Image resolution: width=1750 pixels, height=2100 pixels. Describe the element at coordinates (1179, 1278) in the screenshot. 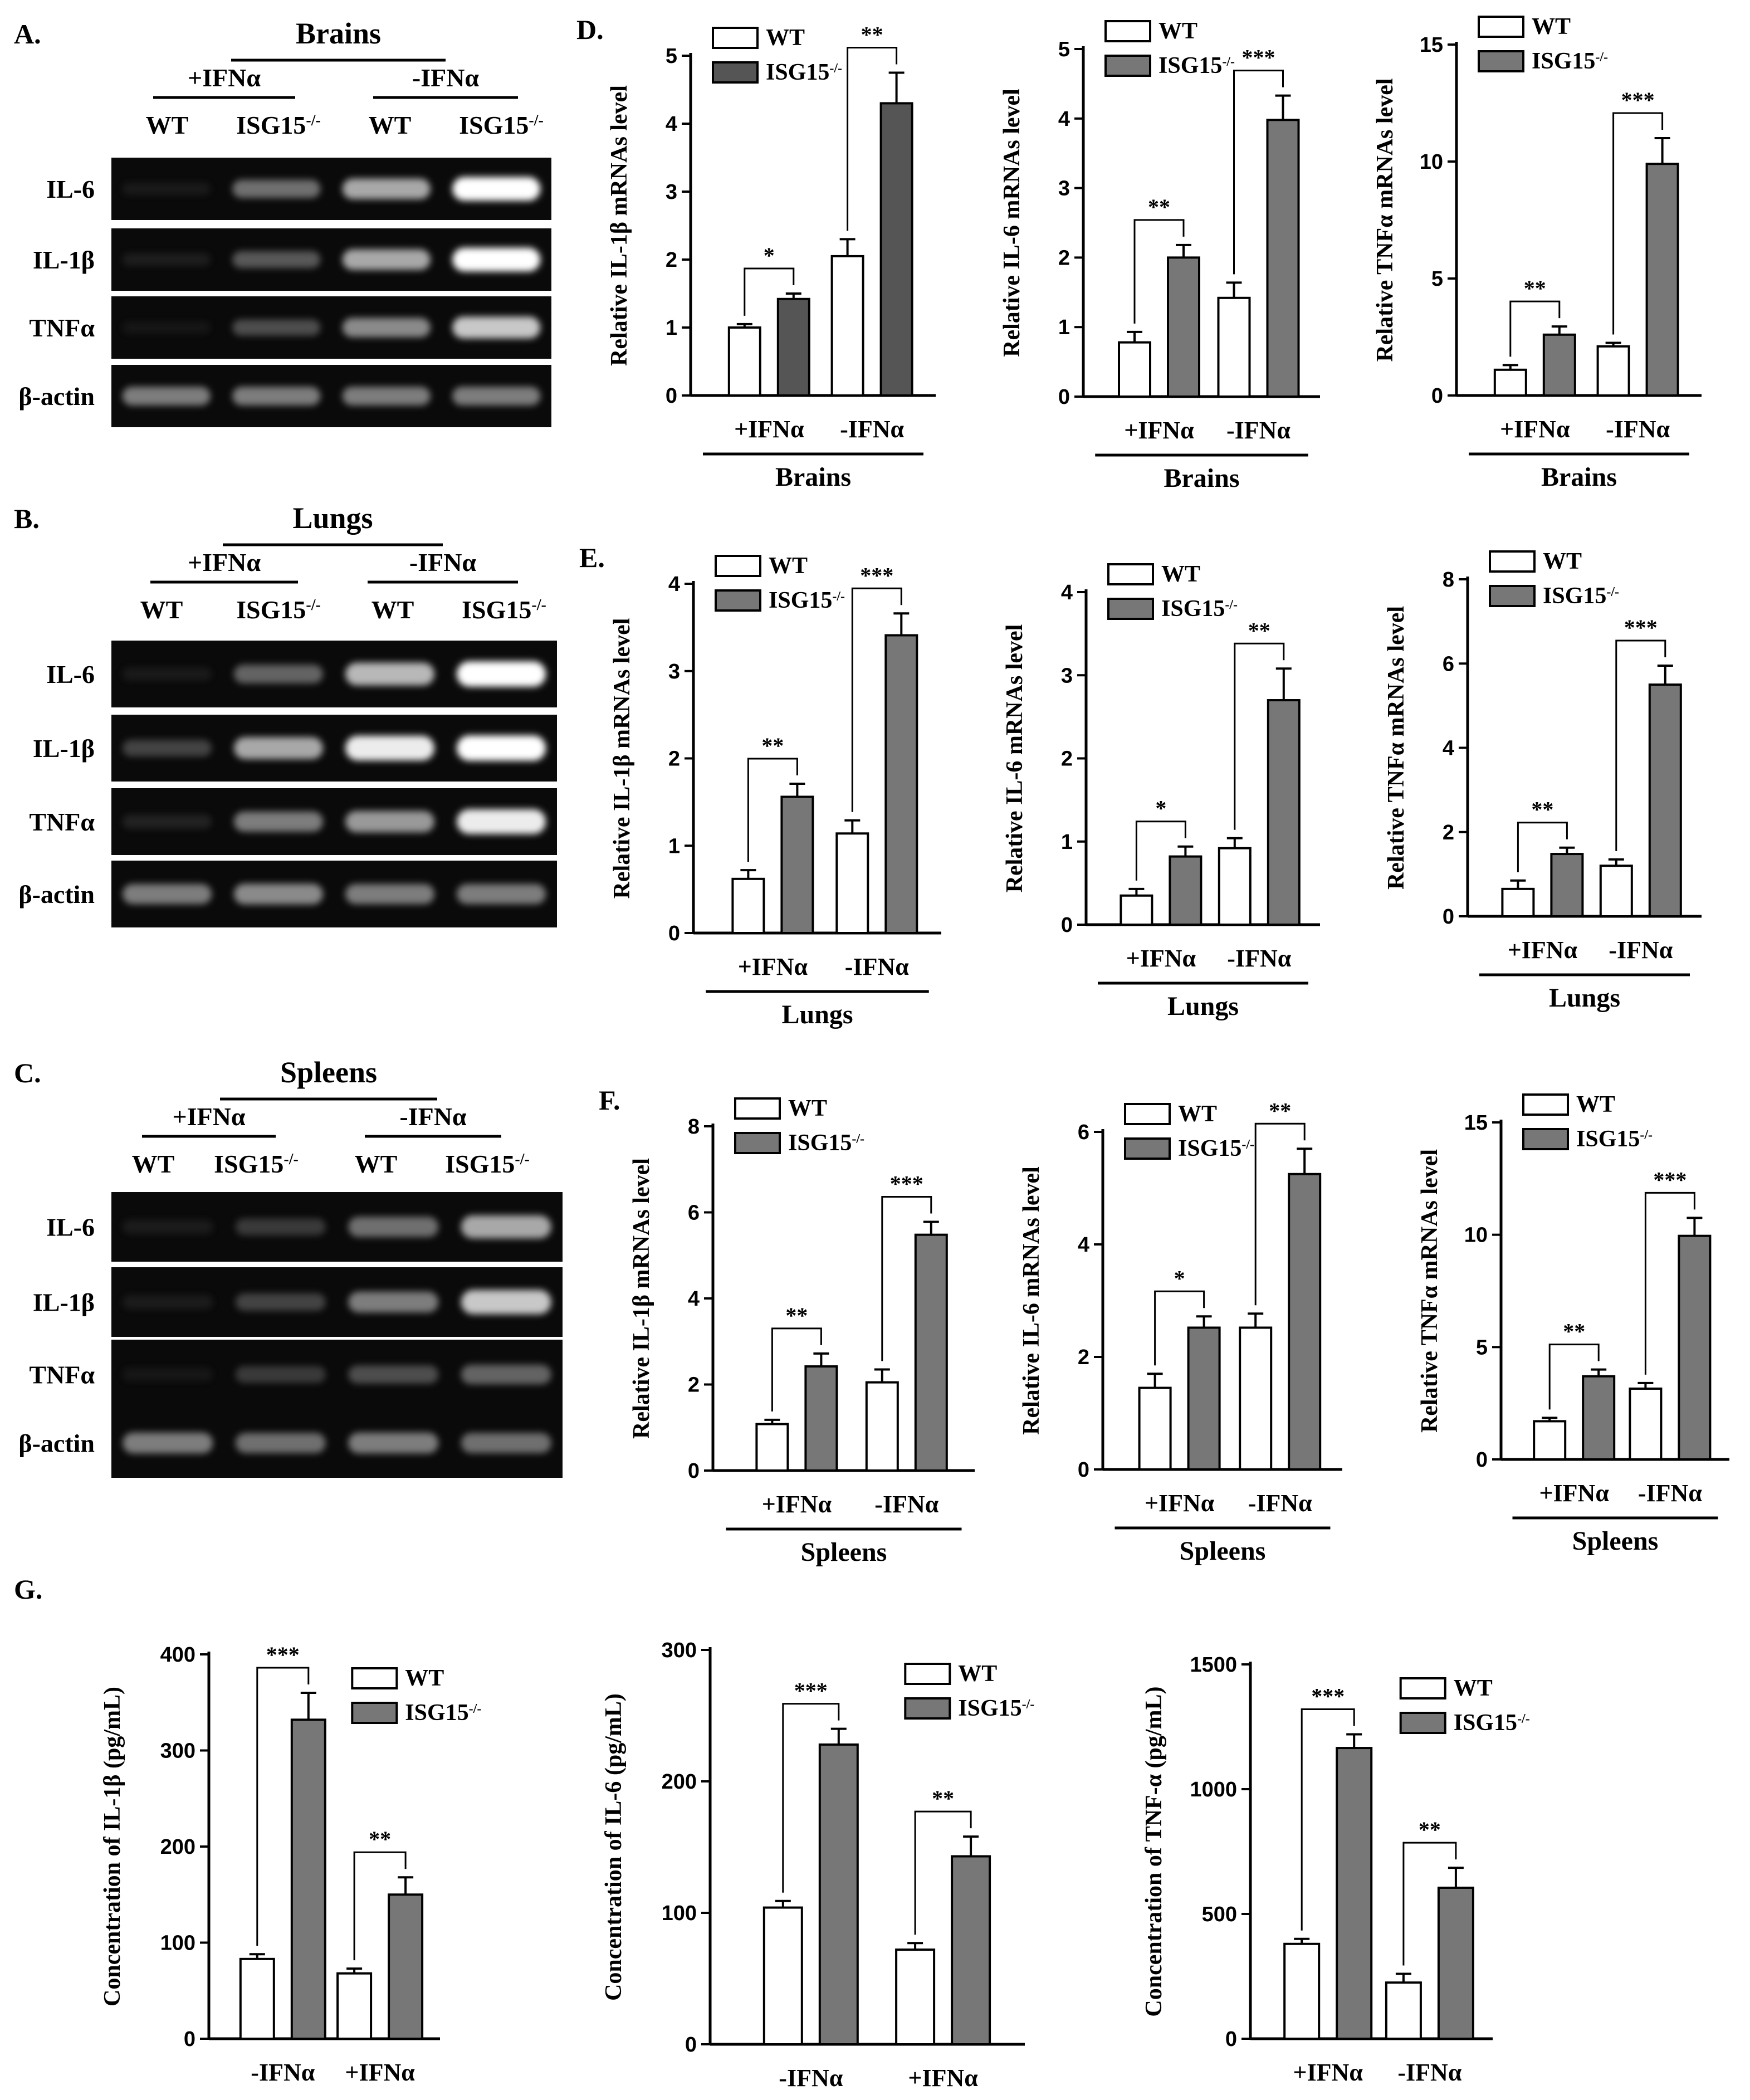

I see `significance-marker: *` at that location.